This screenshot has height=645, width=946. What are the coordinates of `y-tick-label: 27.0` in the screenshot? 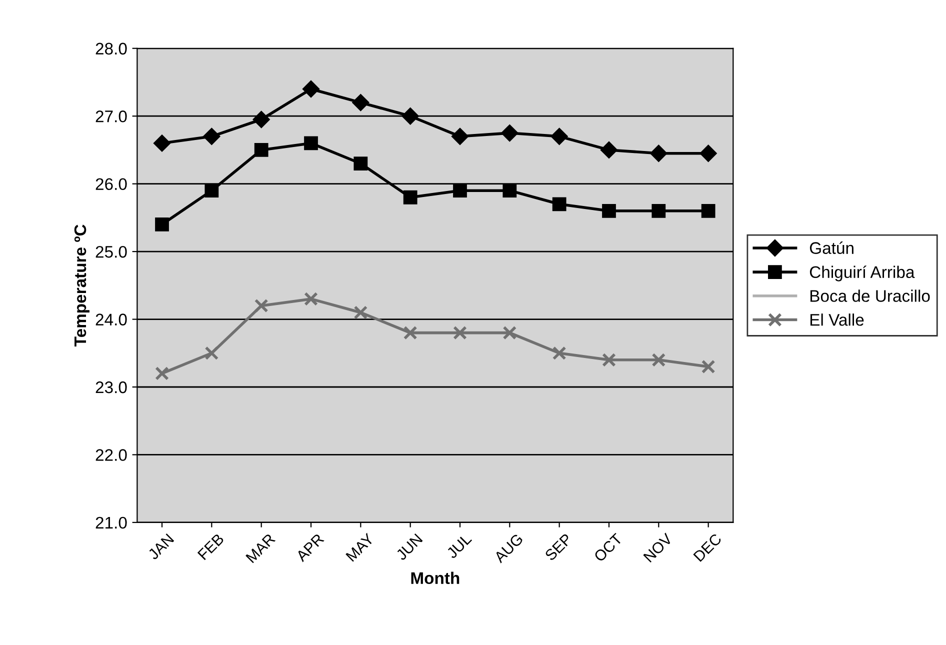 It's located at (111, 116).